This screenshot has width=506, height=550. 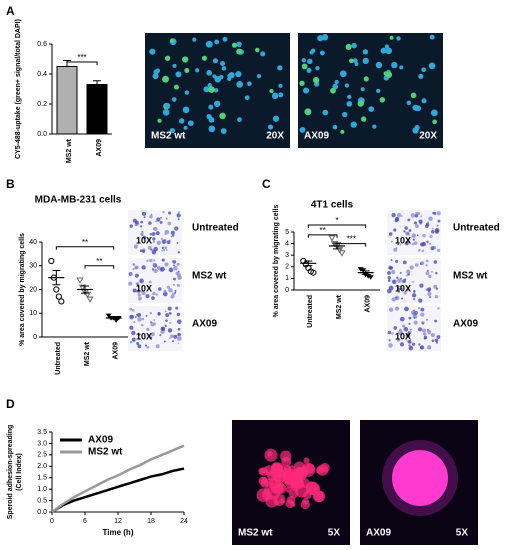 What do you see at coordinates (308, 263) in the screenshot?
I see `error-bar` at bounding box center [308, 263].